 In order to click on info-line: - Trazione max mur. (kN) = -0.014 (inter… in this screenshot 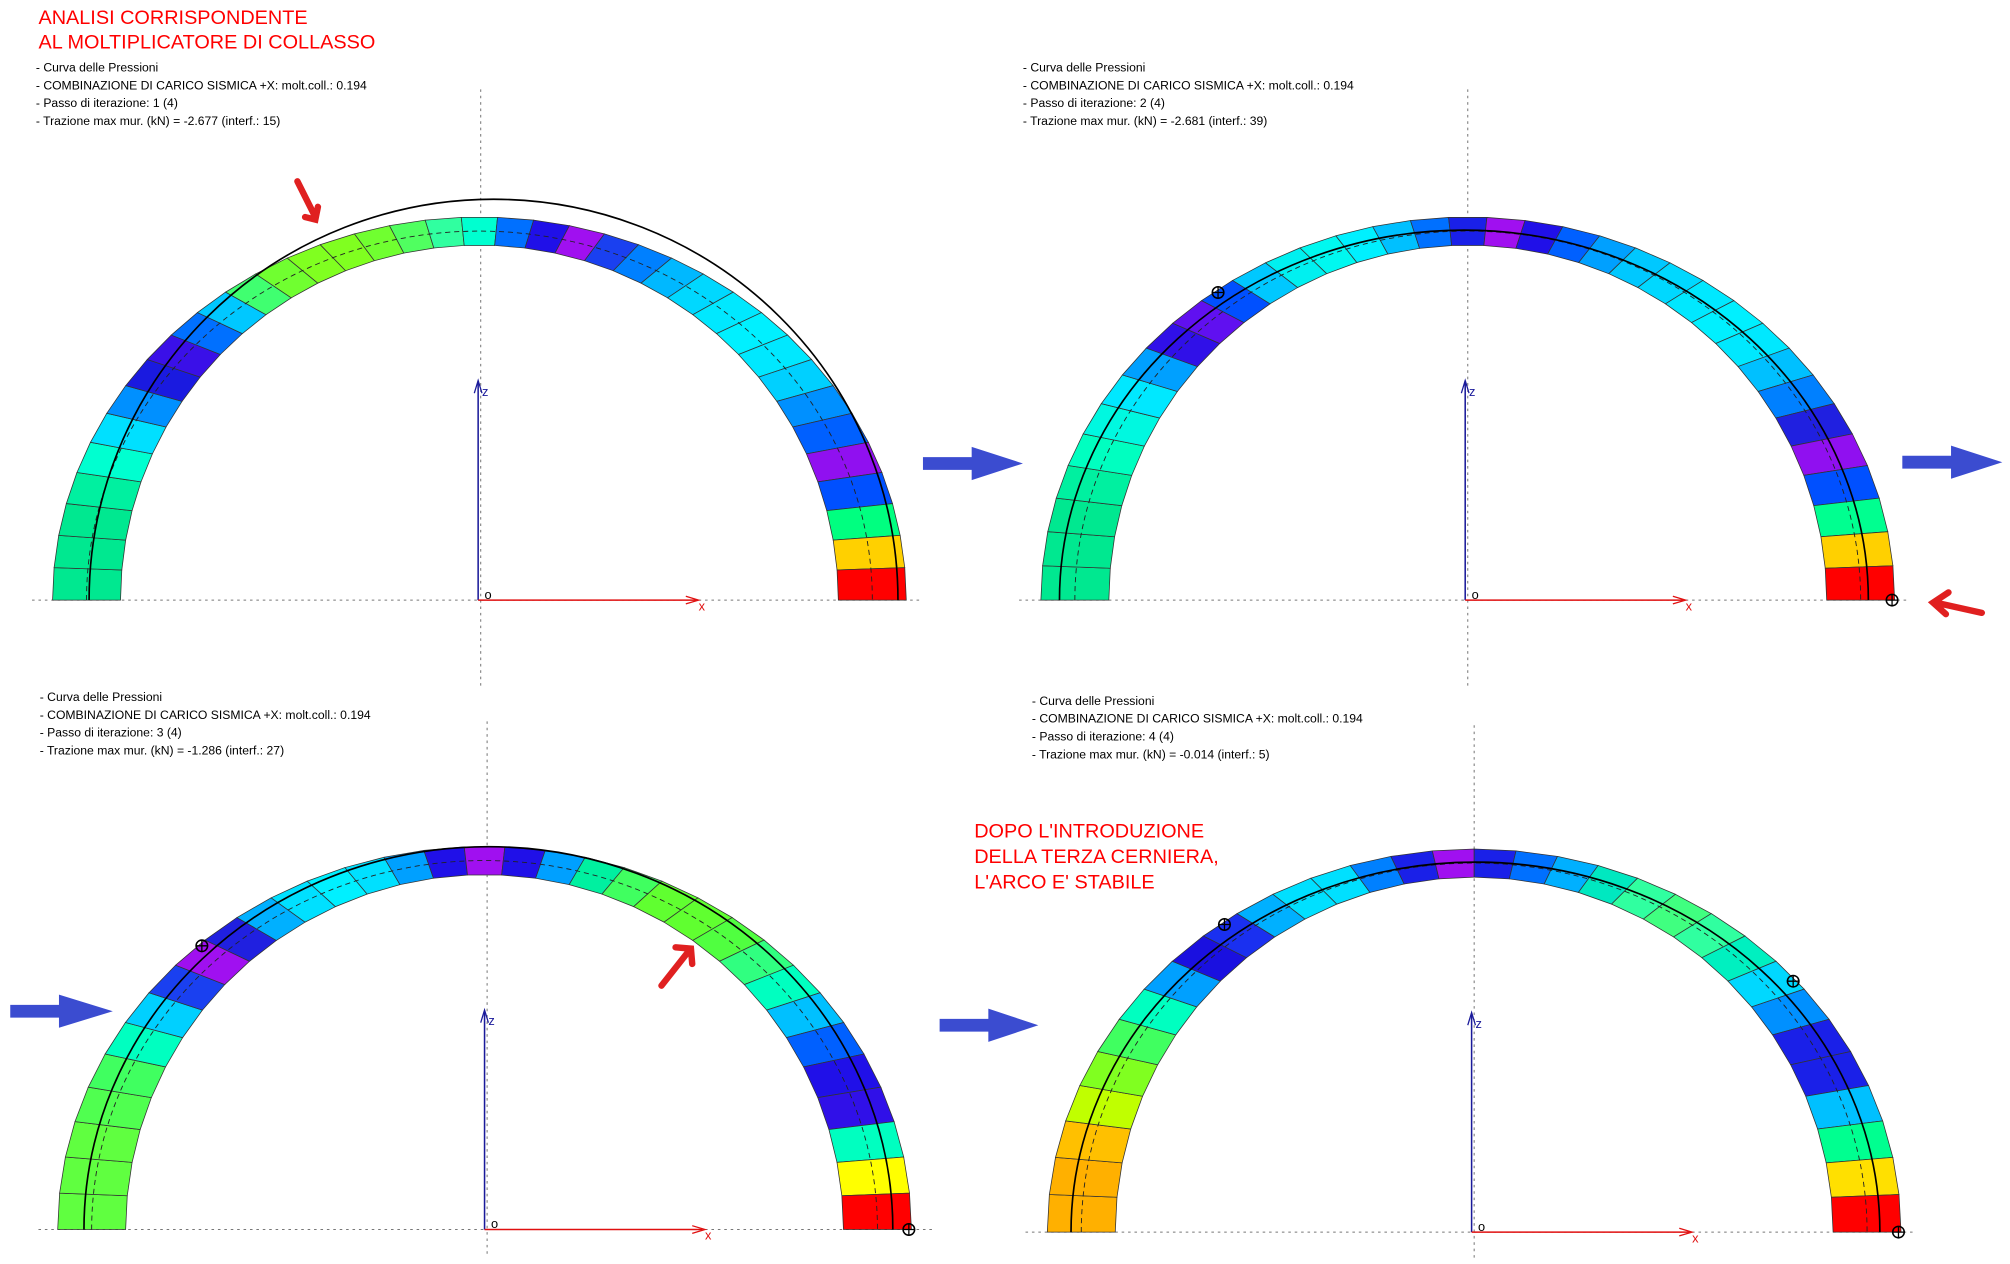, I will do `click(1151, 754)`.